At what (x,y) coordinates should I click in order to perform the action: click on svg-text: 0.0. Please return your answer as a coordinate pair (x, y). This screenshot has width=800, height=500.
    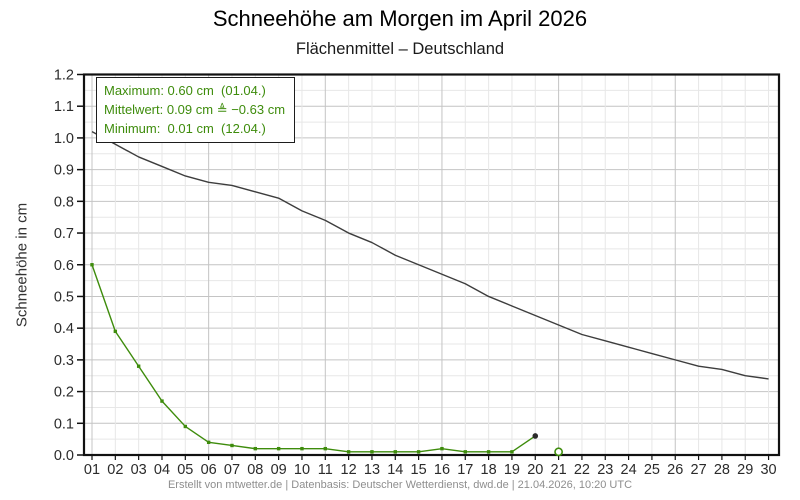
    Looking at the image, I should click on (64, 456).